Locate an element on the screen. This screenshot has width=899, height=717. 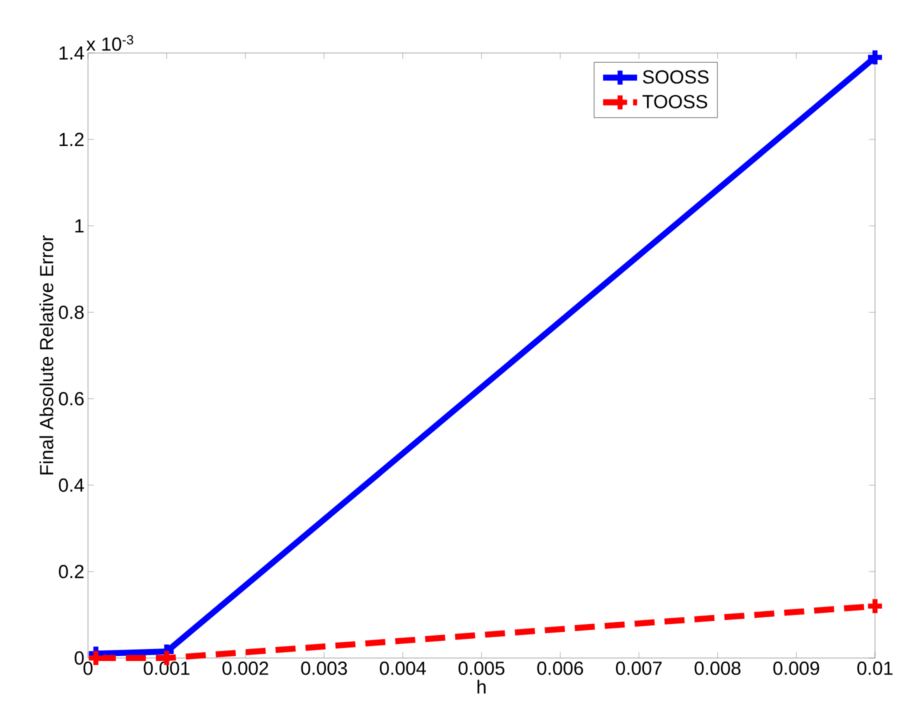
y-axis-title: Final Absolute Relative Error is located at coordinates (46, 354).